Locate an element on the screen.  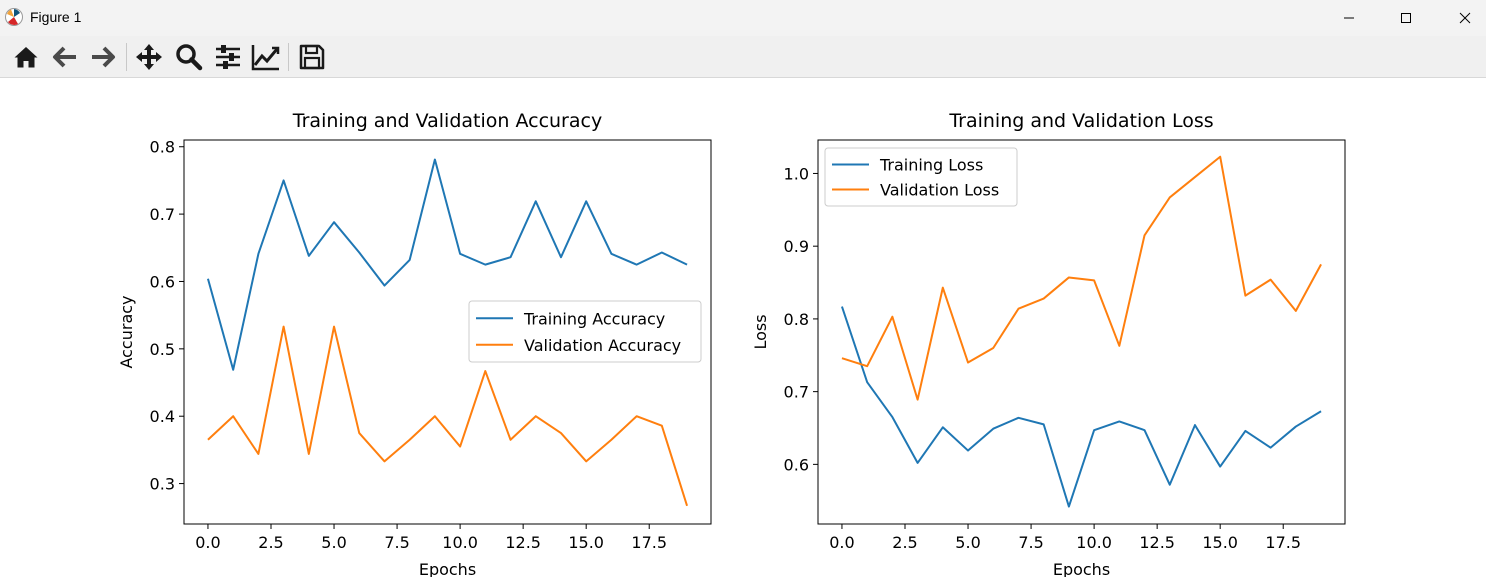
minimize-icon is located at coordinates (1349, 18).